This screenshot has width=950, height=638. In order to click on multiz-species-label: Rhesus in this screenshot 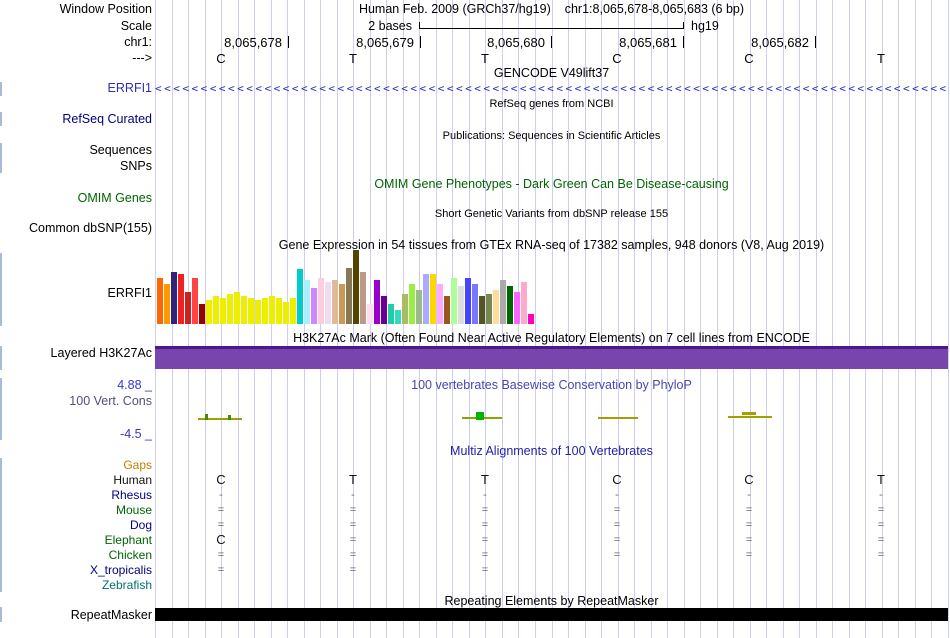, I will do `click(131, 495)`.